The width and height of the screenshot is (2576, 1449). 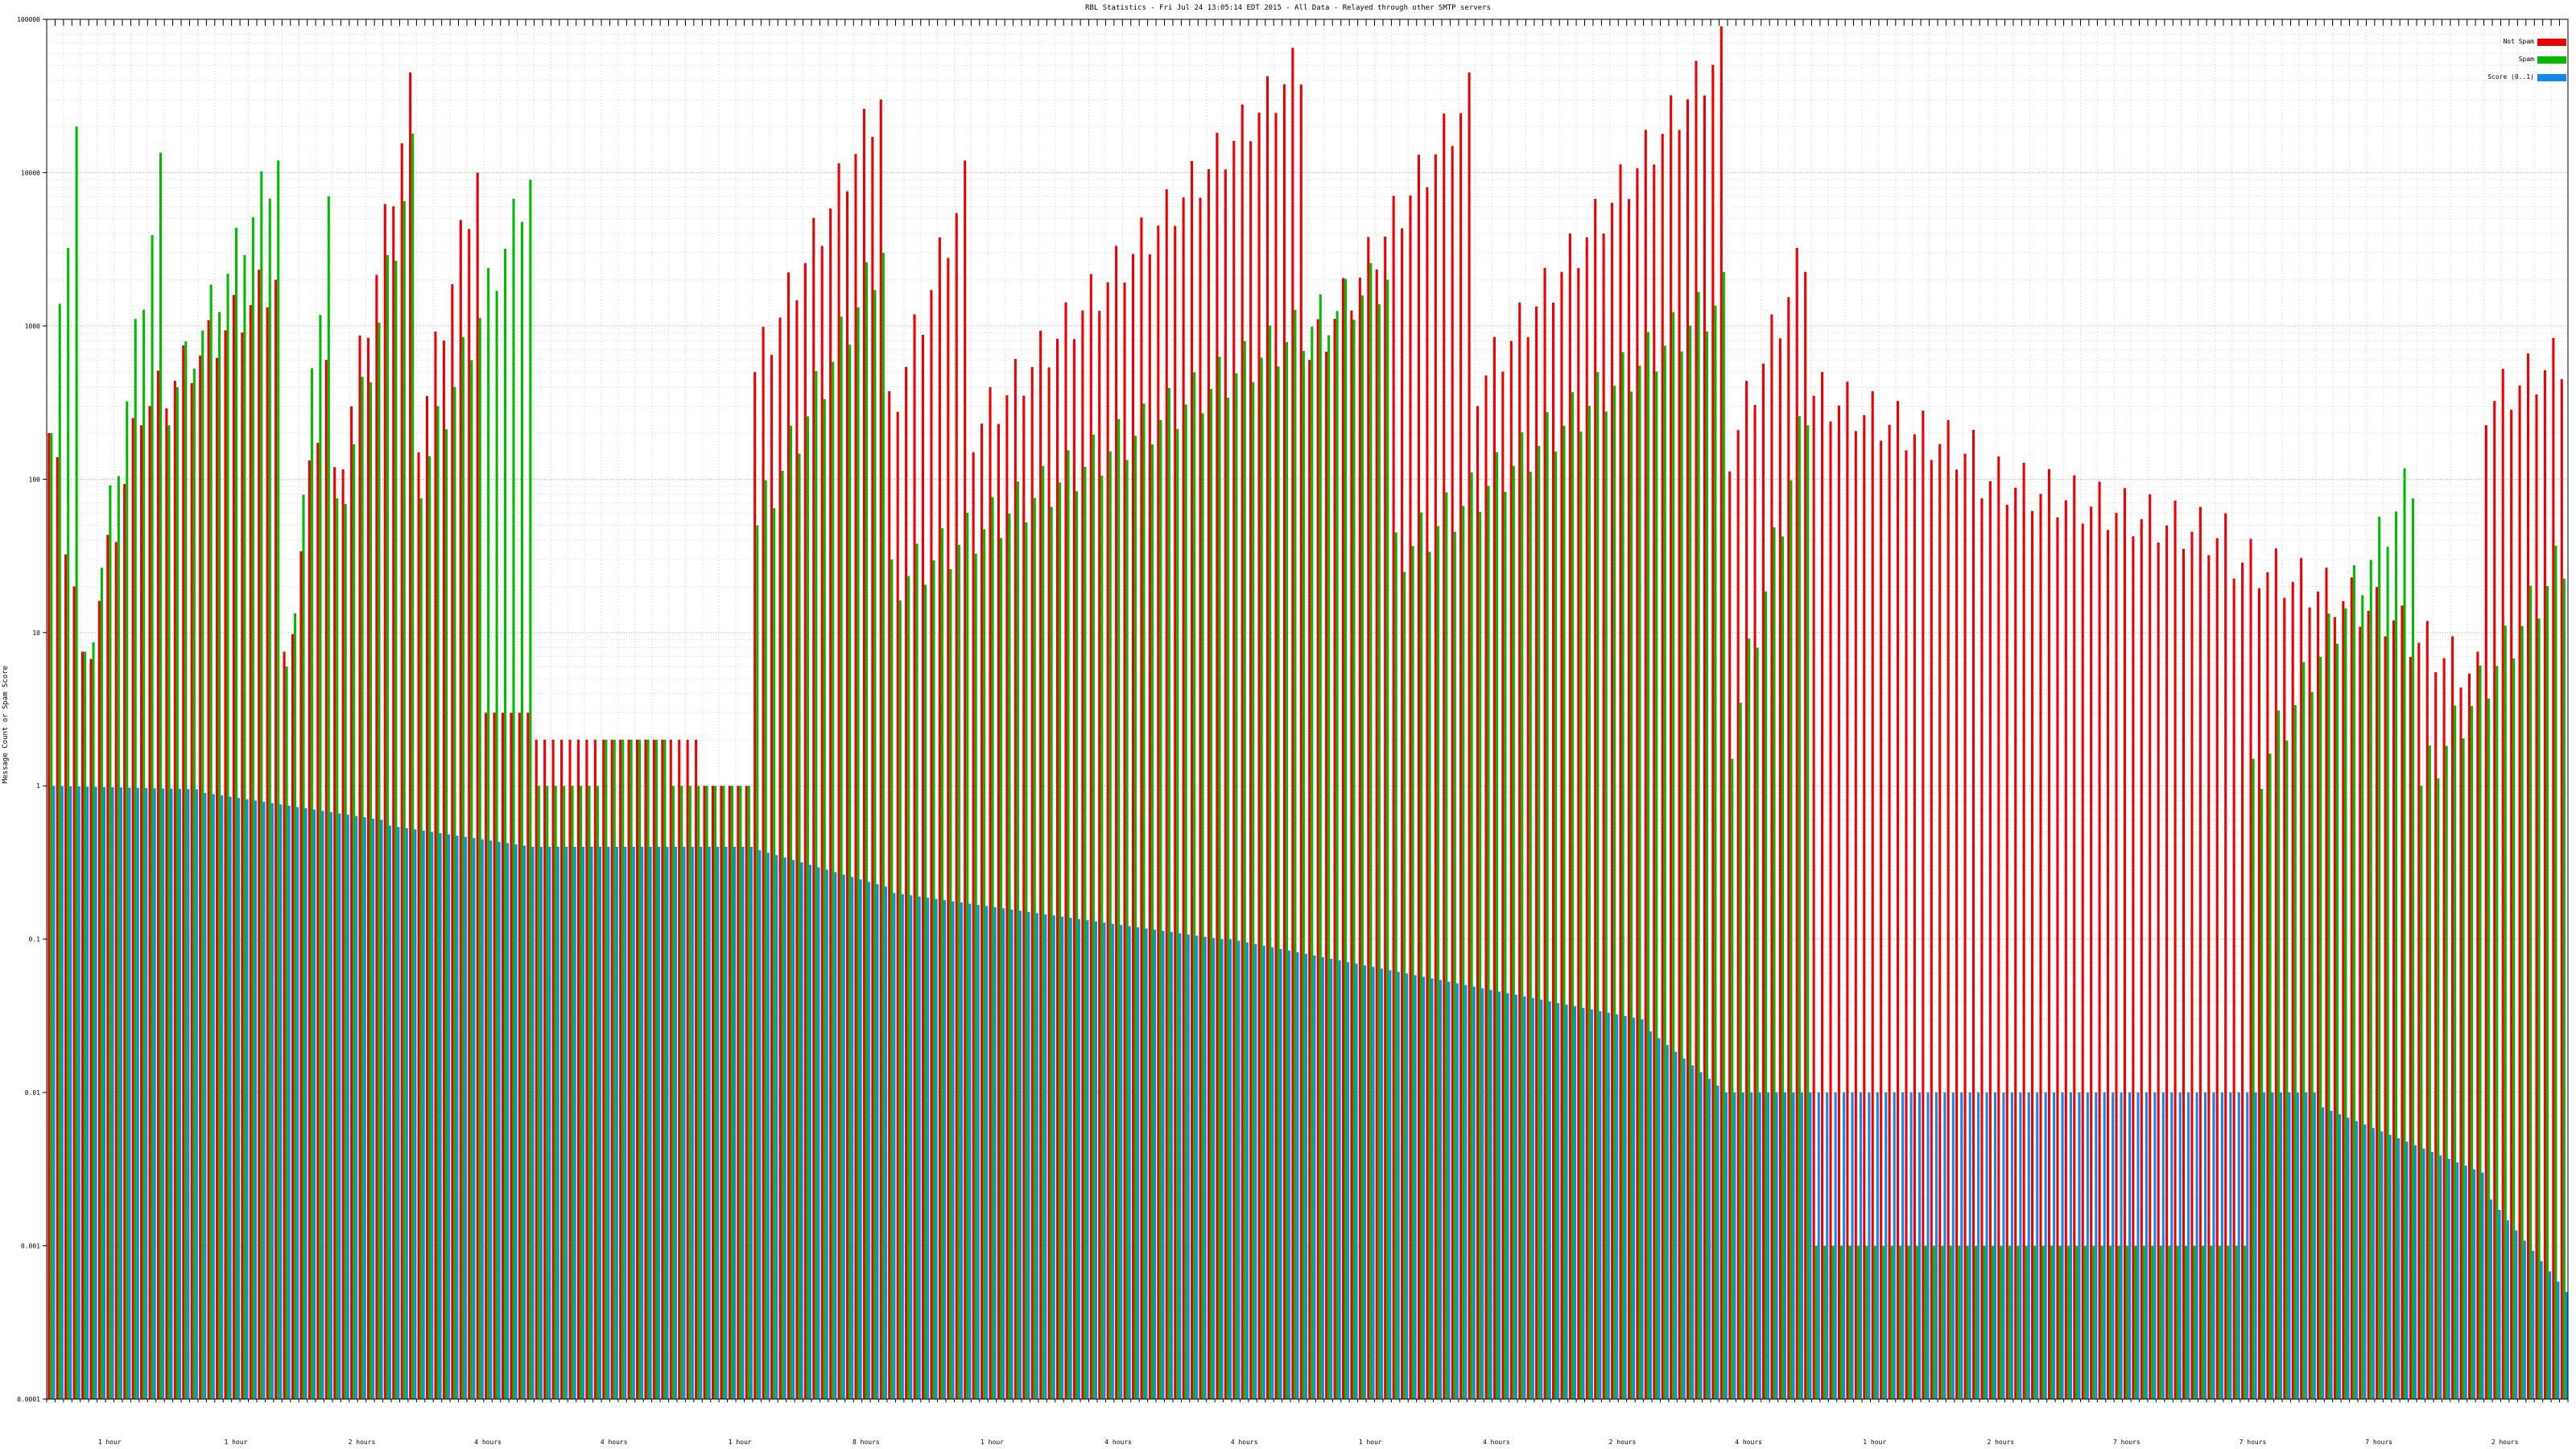 What do you see at coordinates (1307, 22) in the screenshot?
I see `top-tick-marks` at bounding box center [1307, 22].